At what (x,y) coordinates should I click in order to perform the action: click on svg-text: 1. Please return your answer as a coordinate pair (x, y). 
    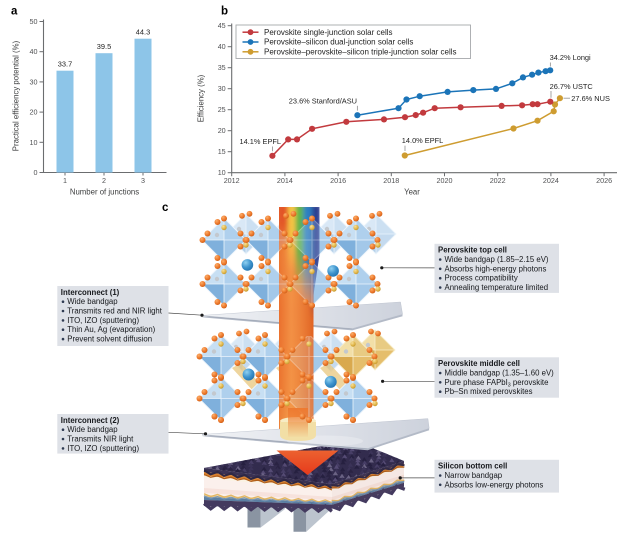
    Looking at the image, I should click on (65, 180).